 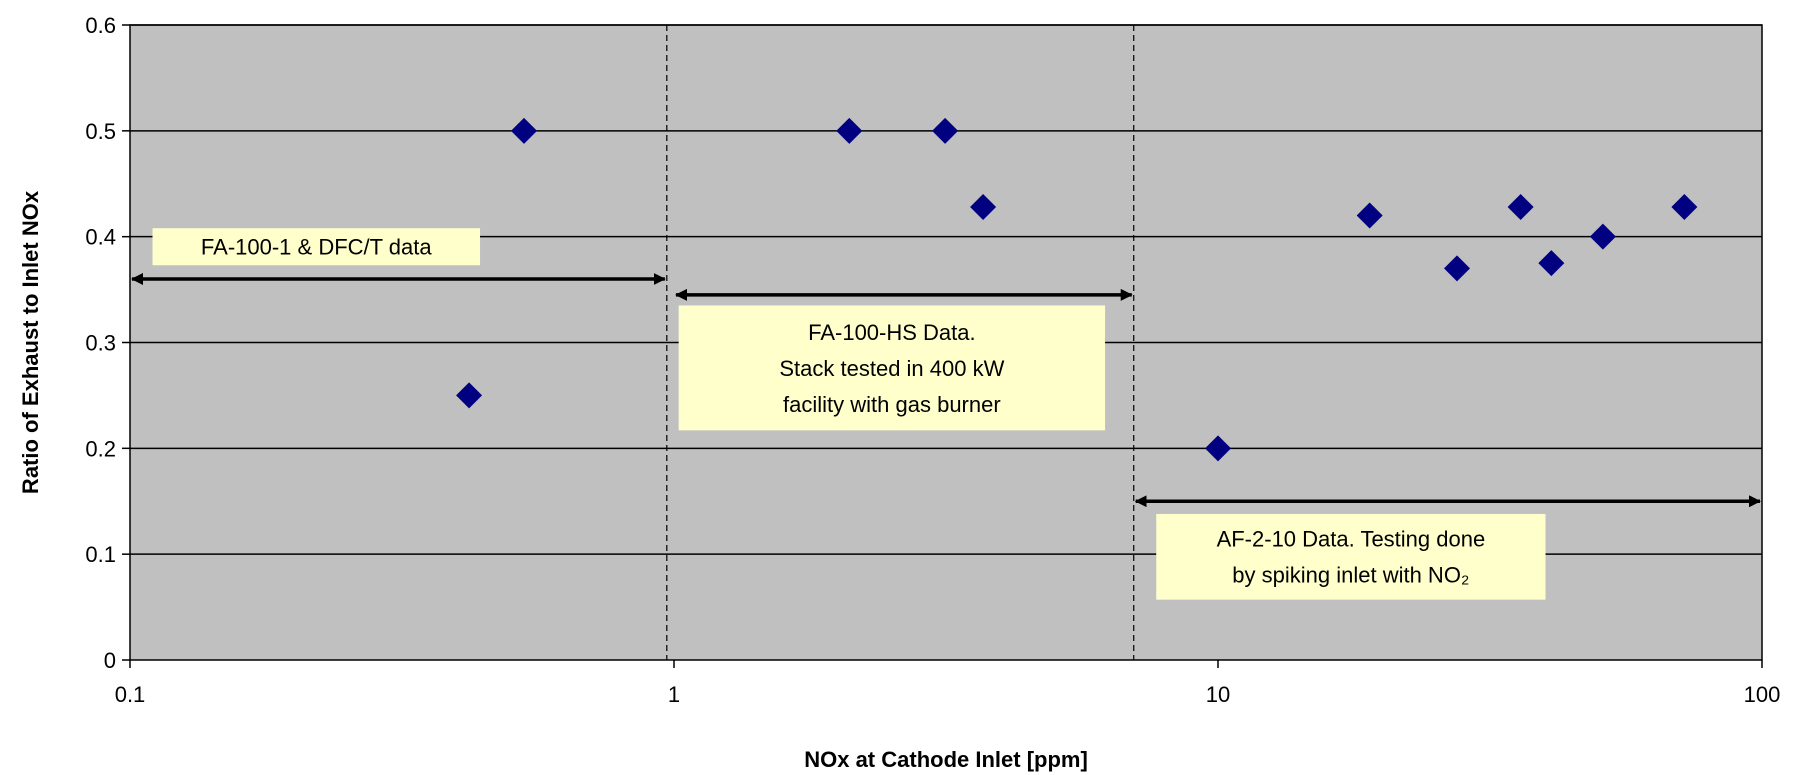 I want to click on y-axis-title: Ratio of Exhaust to Inlet NOx, so click(x=30, y=342).